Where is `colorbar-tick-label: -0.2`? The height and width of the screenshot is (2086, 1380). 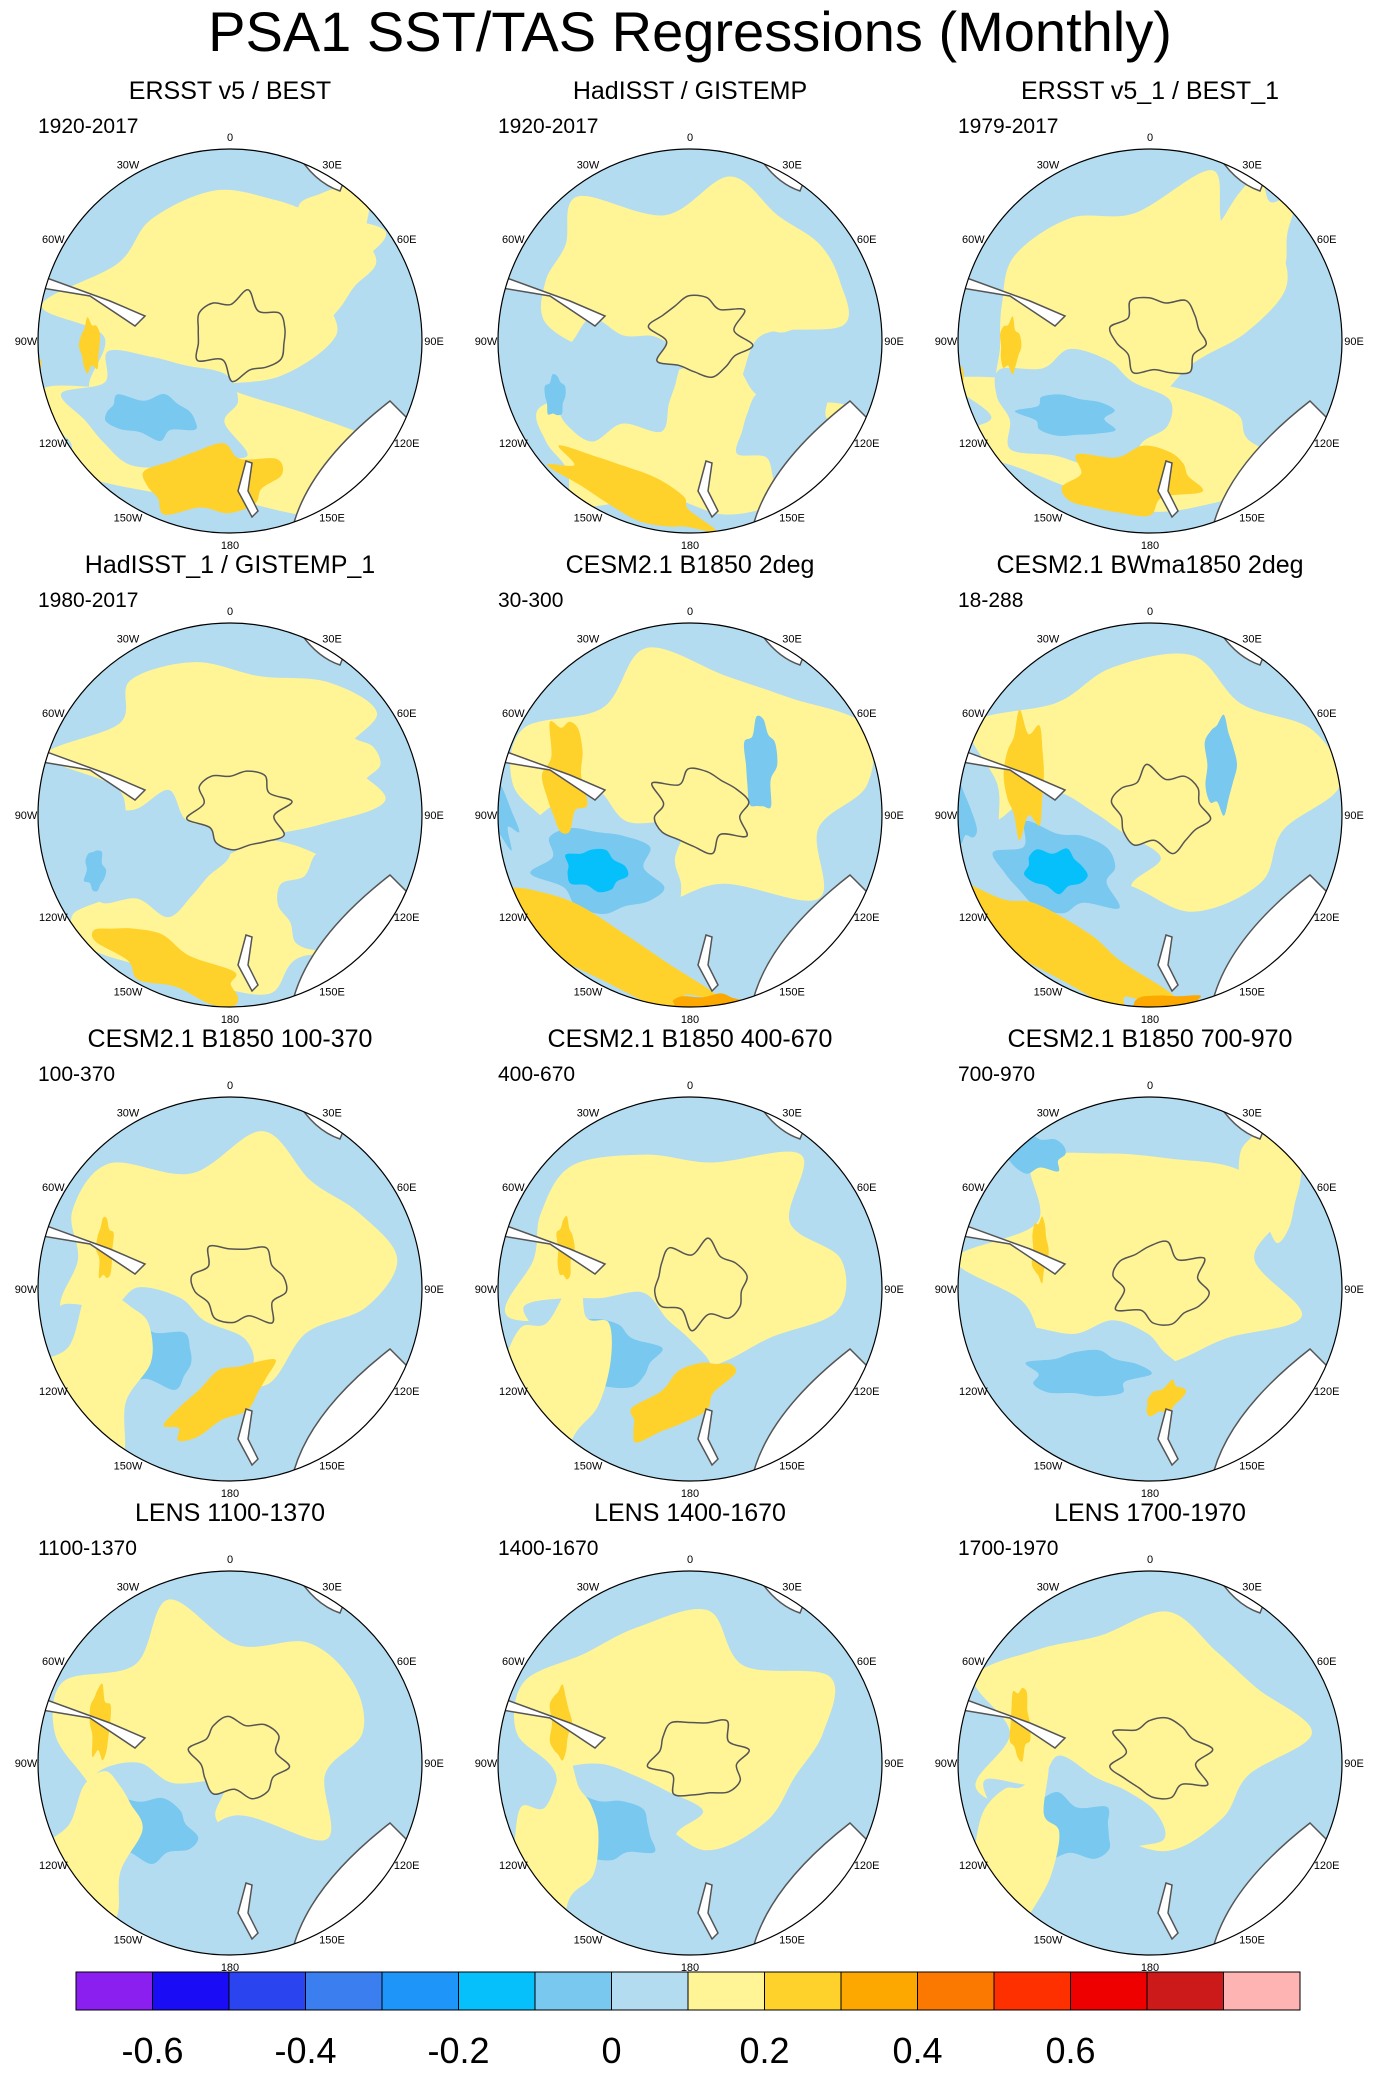 colorbar-tick-label: -0.2 is located at coordinates (458, 2050).